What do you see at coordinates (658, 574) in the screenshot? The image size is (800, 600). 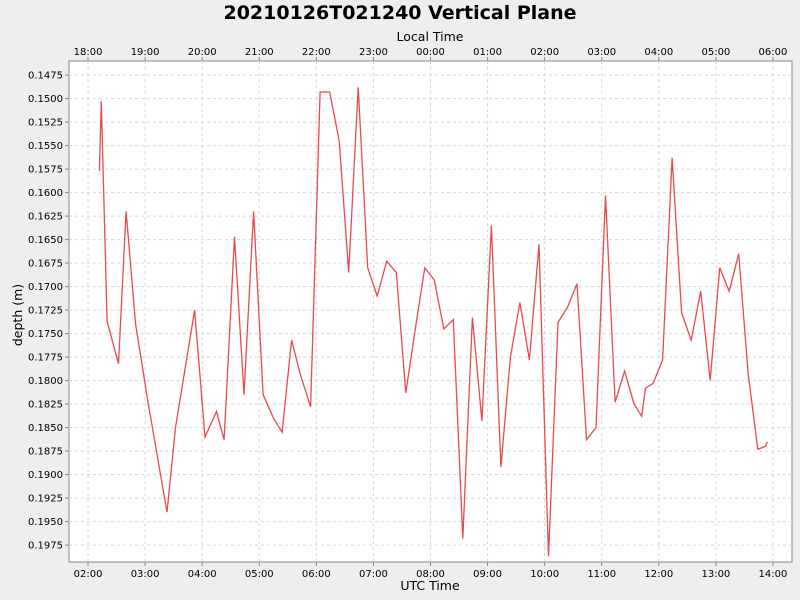 I see `x-tick-label: 12:00` at bounding box center [658, 574].